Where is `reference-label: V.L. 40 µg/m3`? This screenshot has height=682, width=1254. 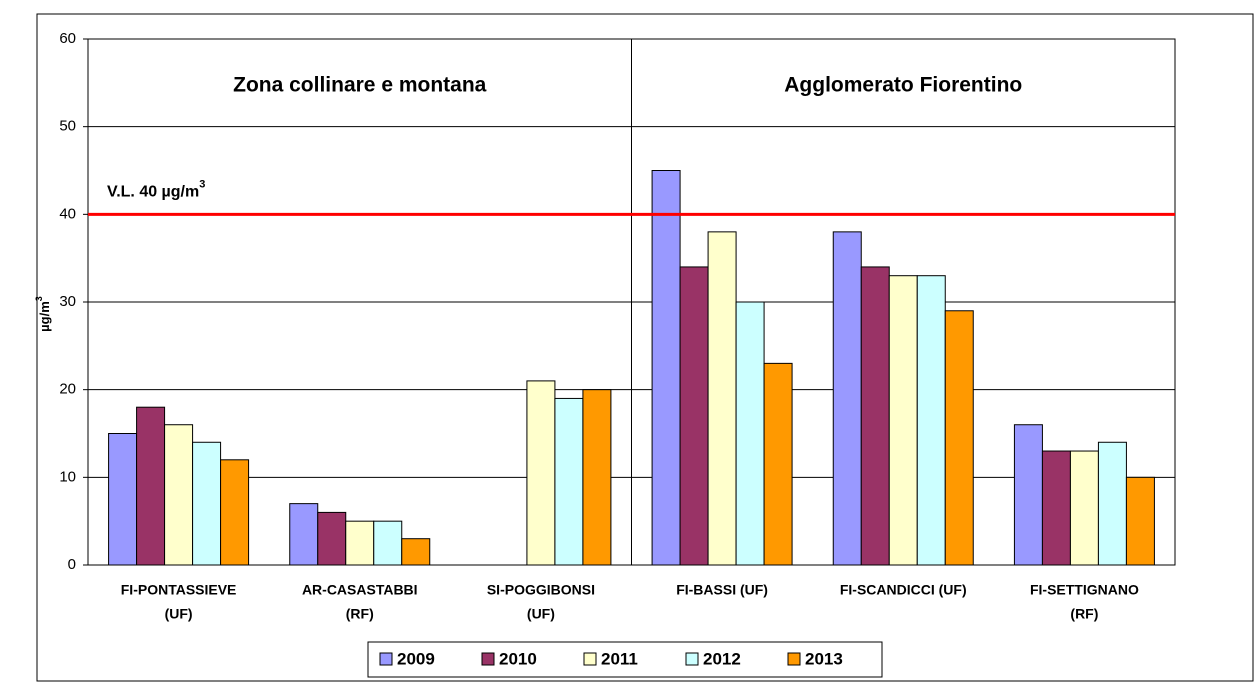 reference-label: V.L. 40 µg/m3 is located at coordinates (156, 189).